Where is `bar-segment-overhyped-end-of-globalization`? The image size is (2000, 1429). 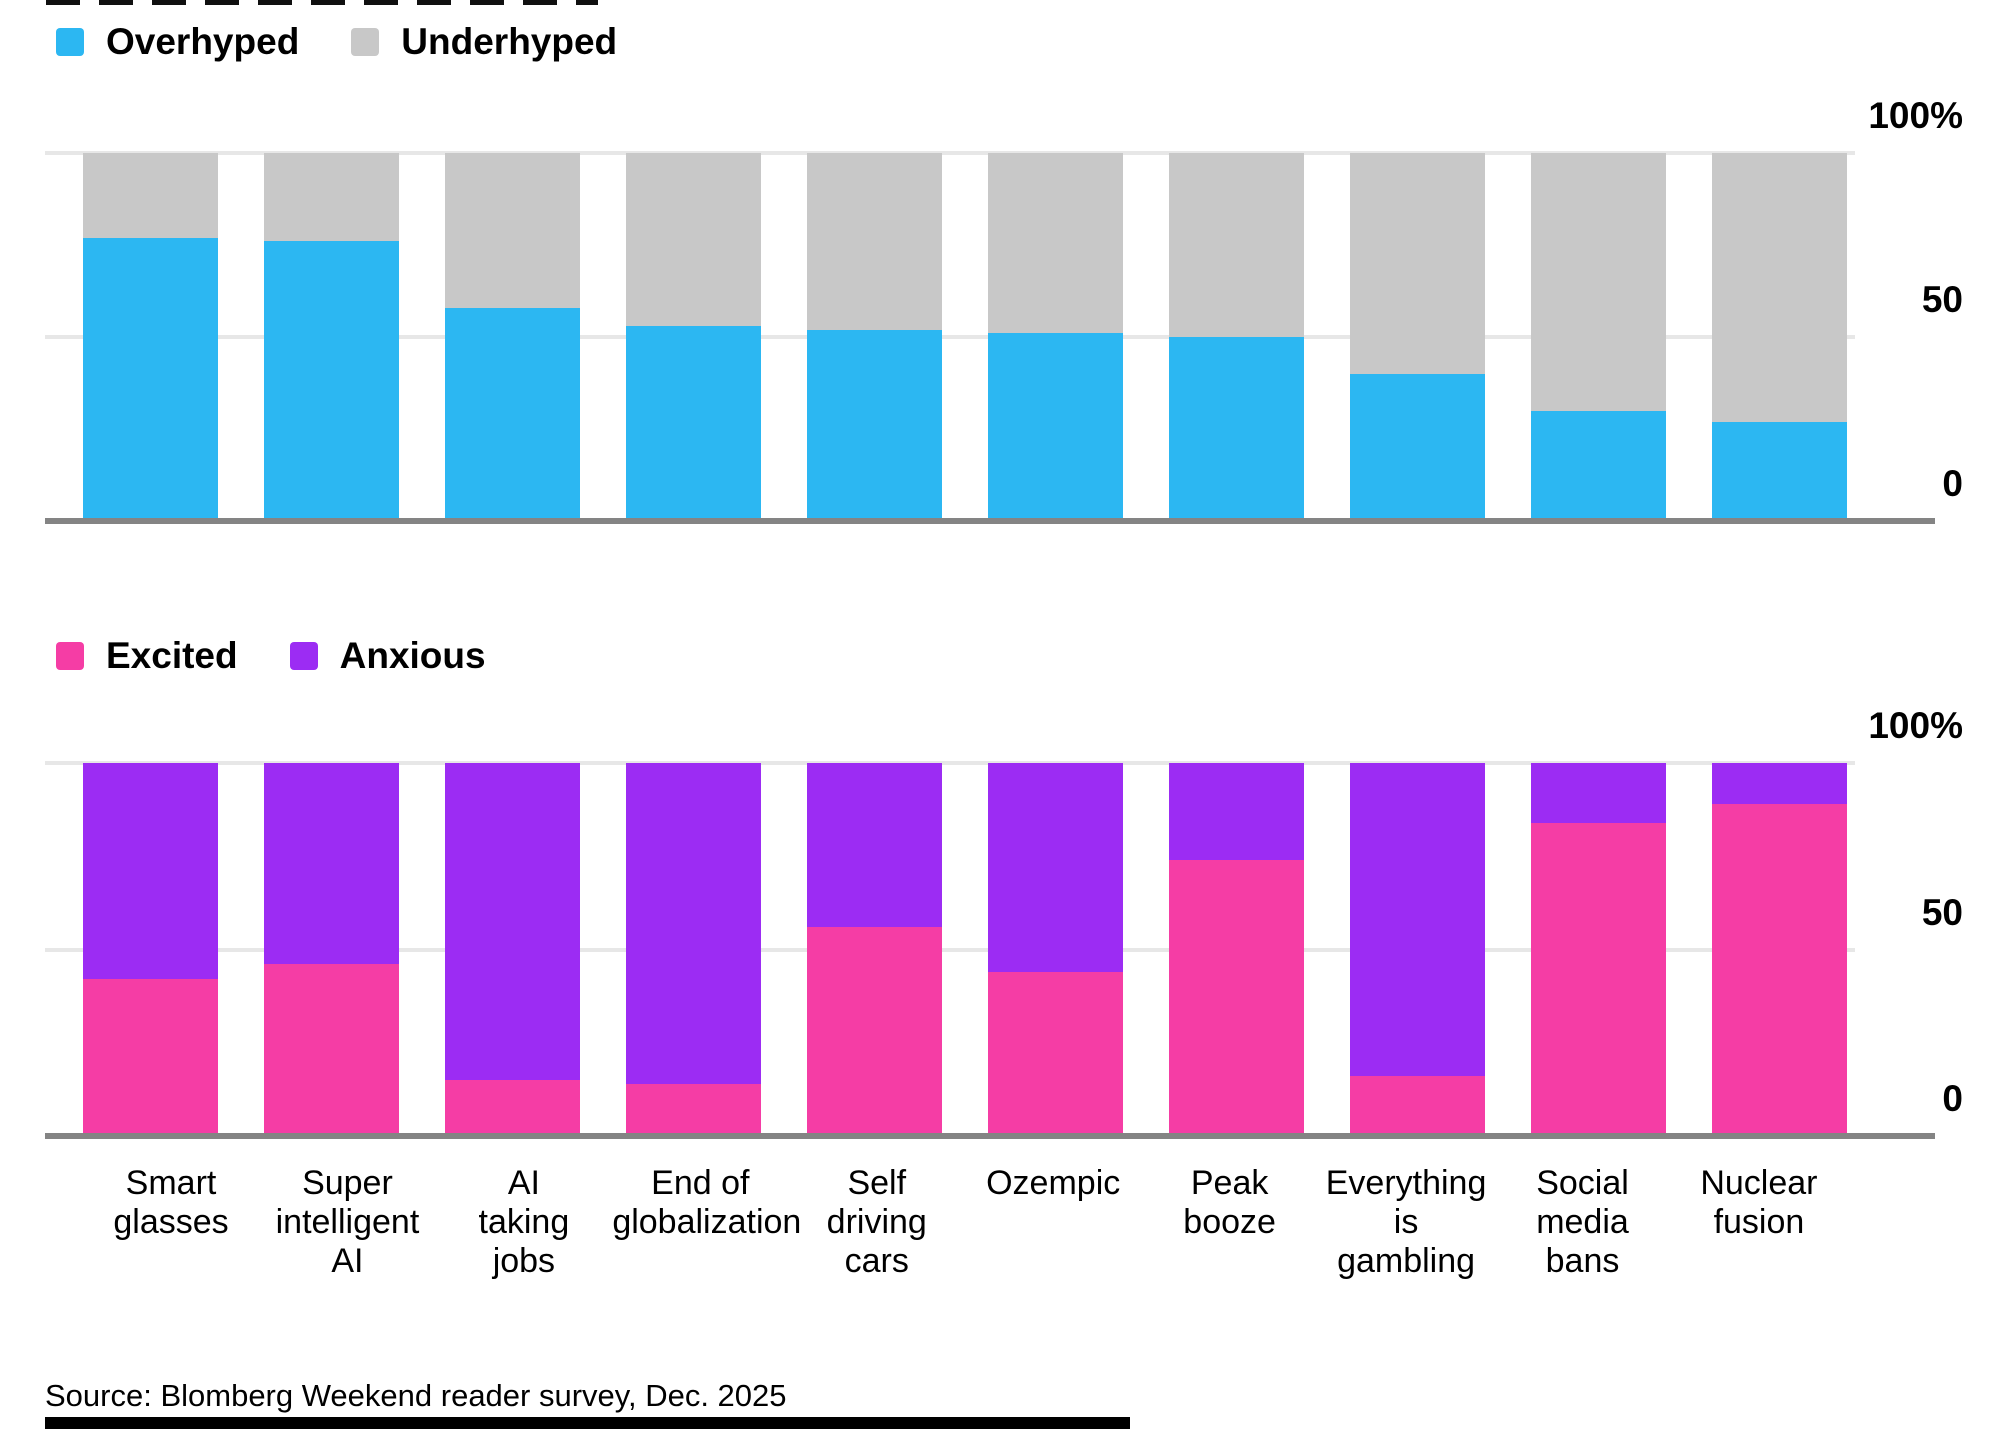 bar-segment-overhyped-end-of-globalization is located at coordinates (693, 423).